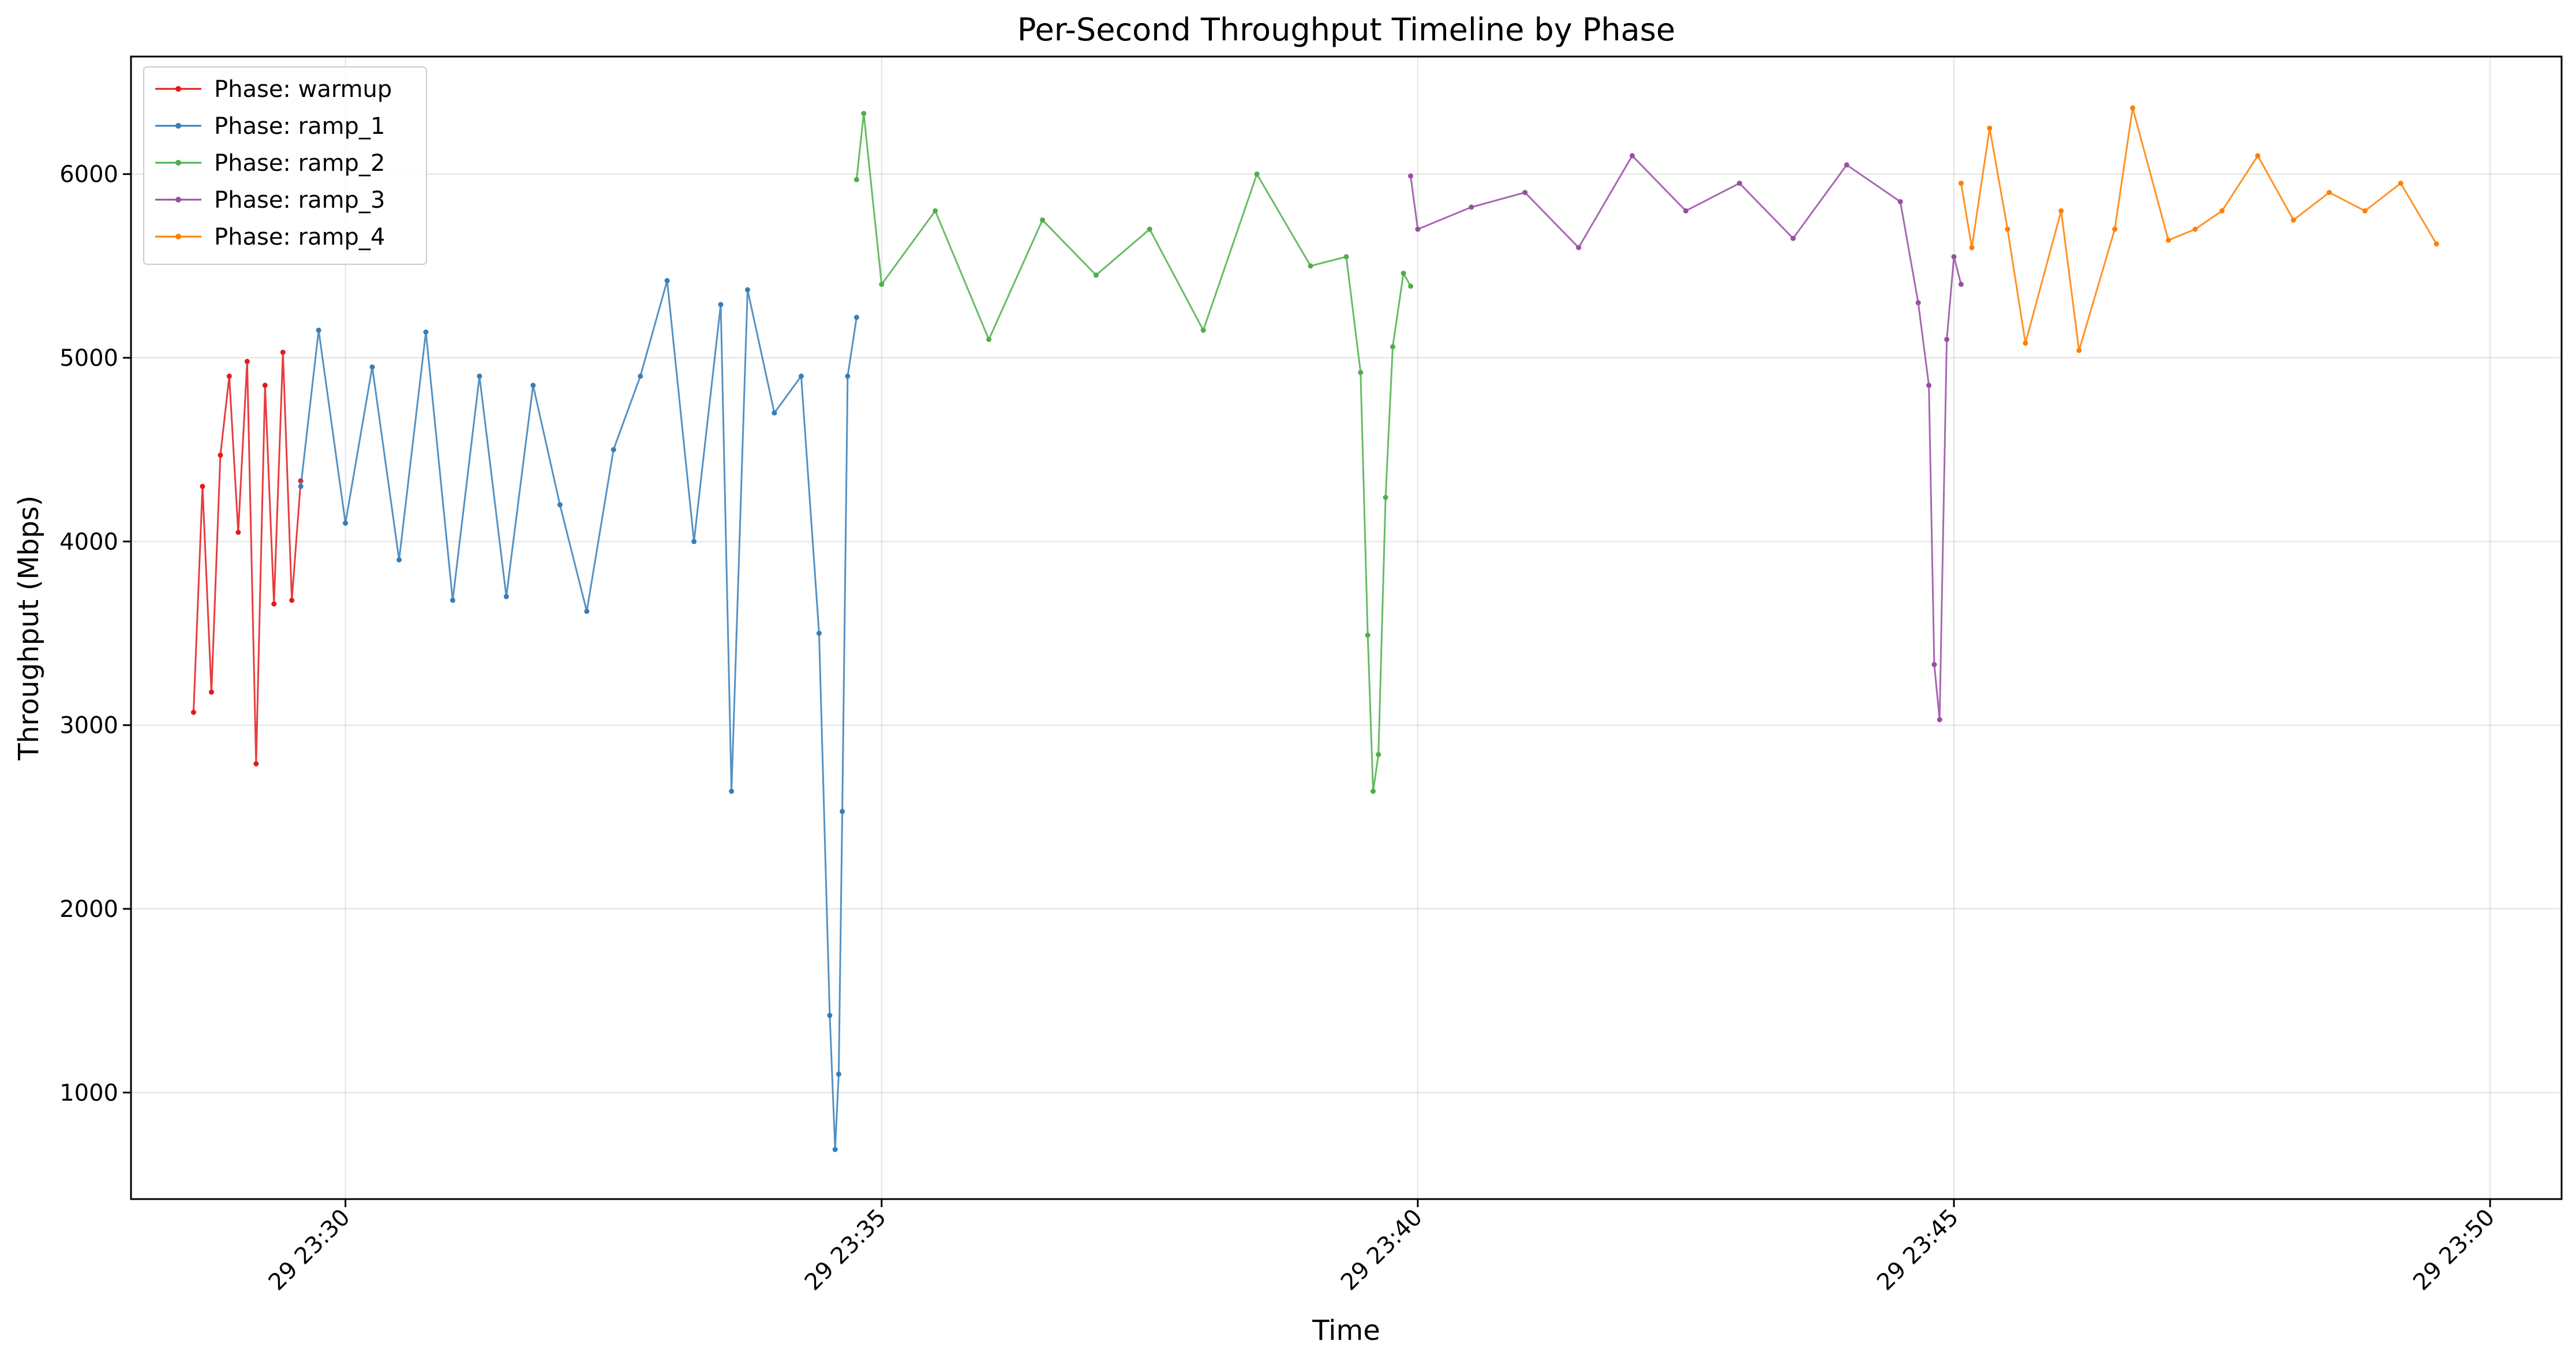 This screenshot has height=1367, width=2576. Describe the element at coordinates (300, 237) in the screenshot. I see `legend-entry: Phase: ramp_4` at that location.